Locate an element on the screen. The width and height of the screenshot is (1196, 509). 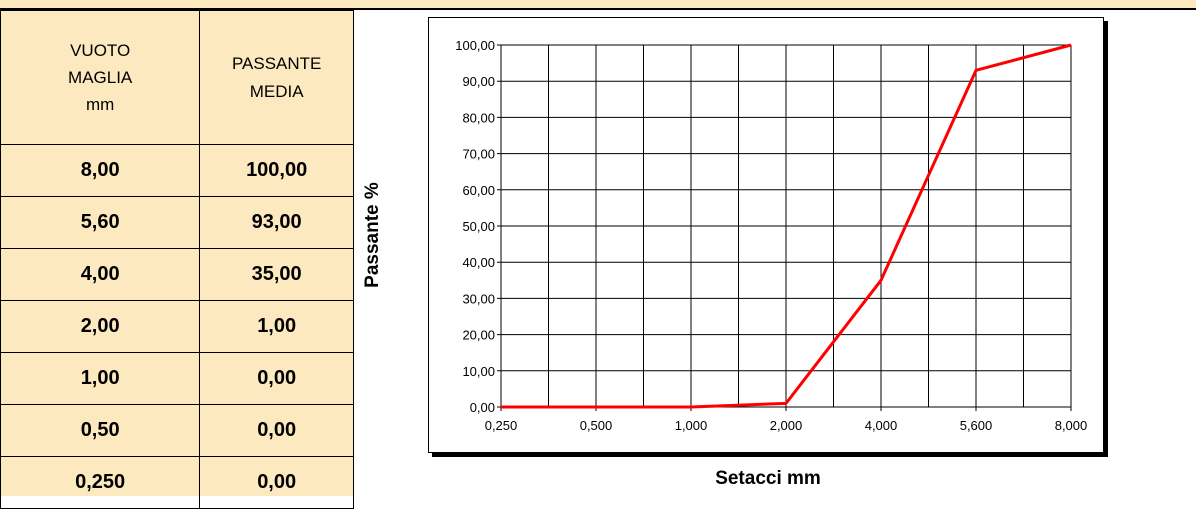
y-tick-label: 50,00 is located at coordinates (478, 226).